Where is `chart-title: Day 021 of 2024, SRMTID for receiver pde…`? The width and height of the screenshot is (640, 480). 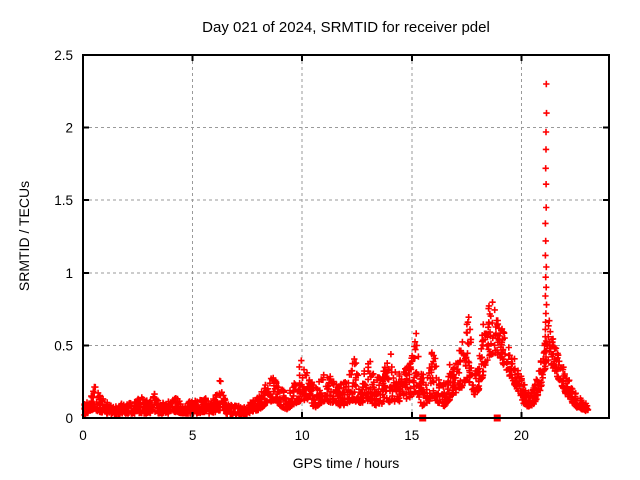
chart-title: Day 021 of 2024, SRMTID for receiver pde… is located at coordinates (346, 27).